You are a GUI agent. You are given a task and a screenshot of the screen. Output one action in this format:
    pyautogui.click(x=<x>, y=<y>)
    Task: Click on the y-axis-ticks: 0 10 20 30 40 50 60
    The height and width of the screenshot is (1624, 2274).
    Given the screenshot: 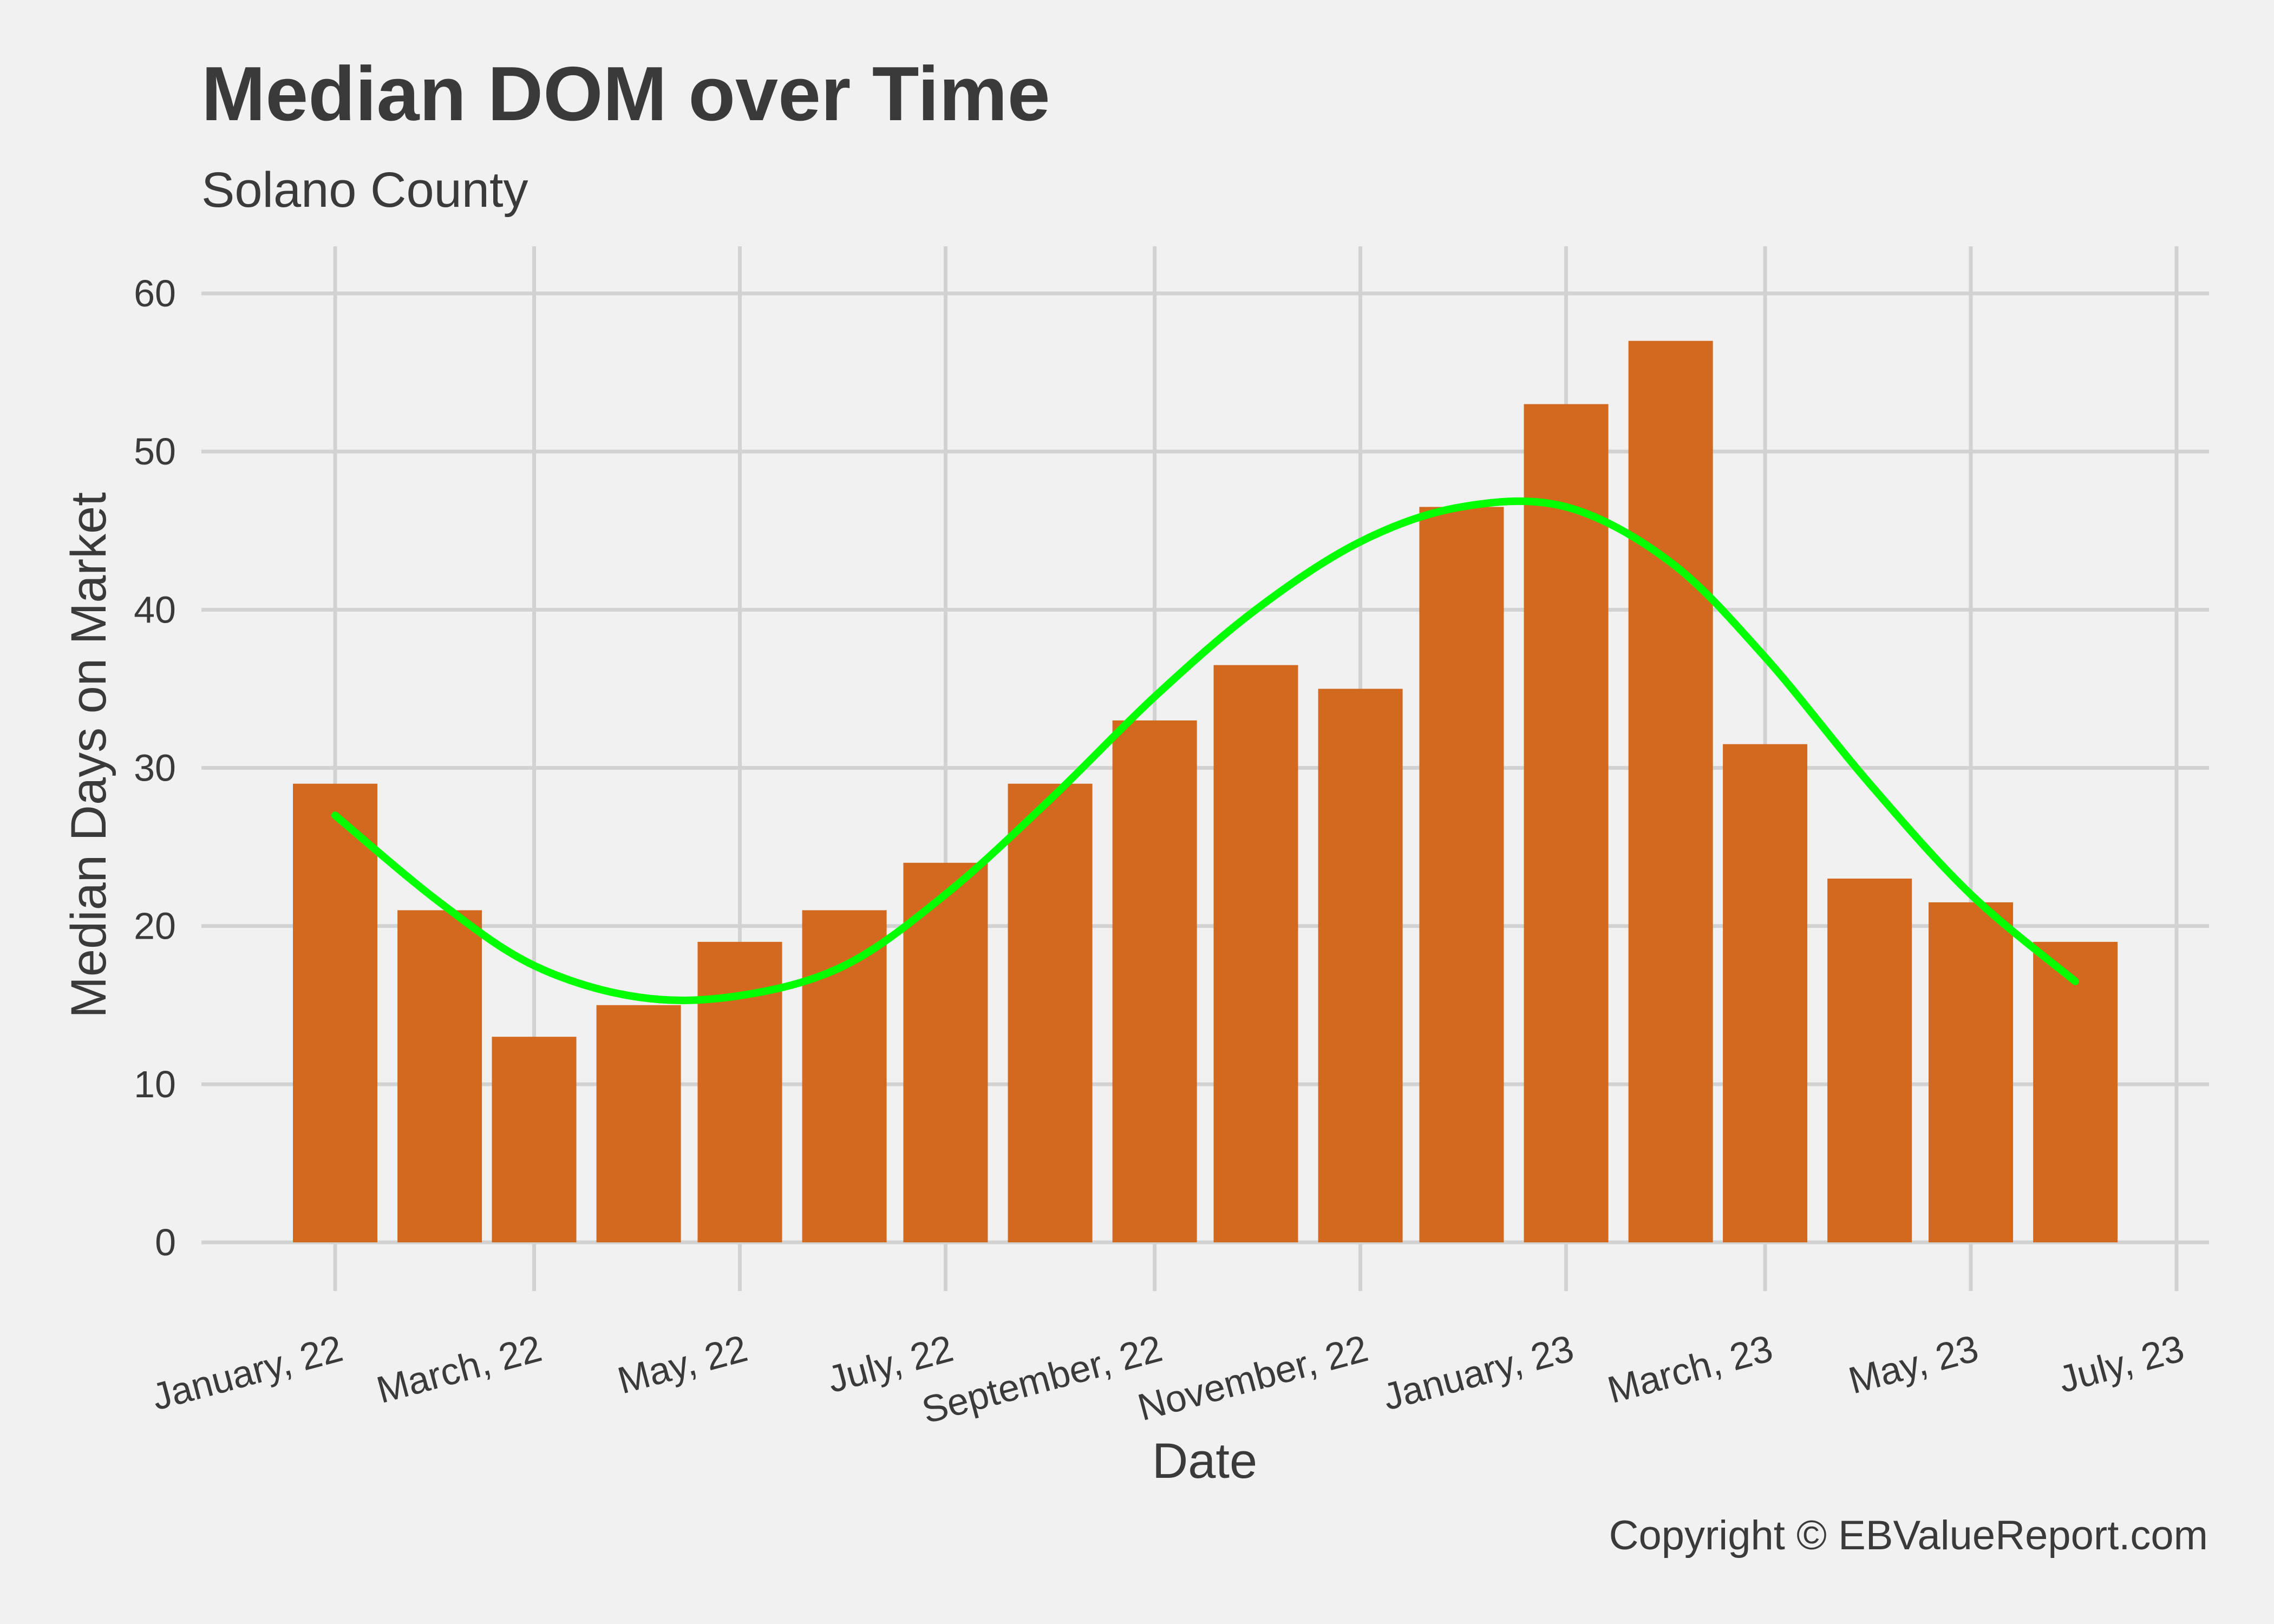 What is the action you would take?
    pyautogui.click(x=155, y=767)
    